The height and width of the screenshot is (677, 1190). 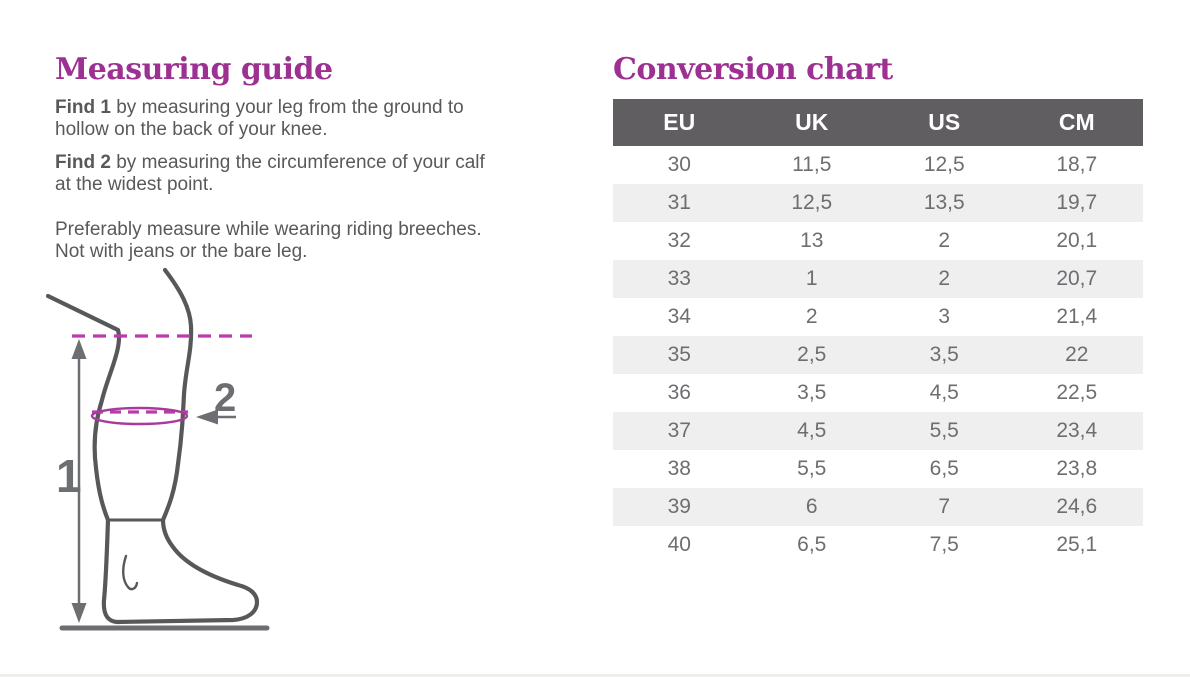 What do you see at coordinates (1076, 122) in the screenshot?
I see `table-header-cell: CM` at bounding box center [1076, 122].